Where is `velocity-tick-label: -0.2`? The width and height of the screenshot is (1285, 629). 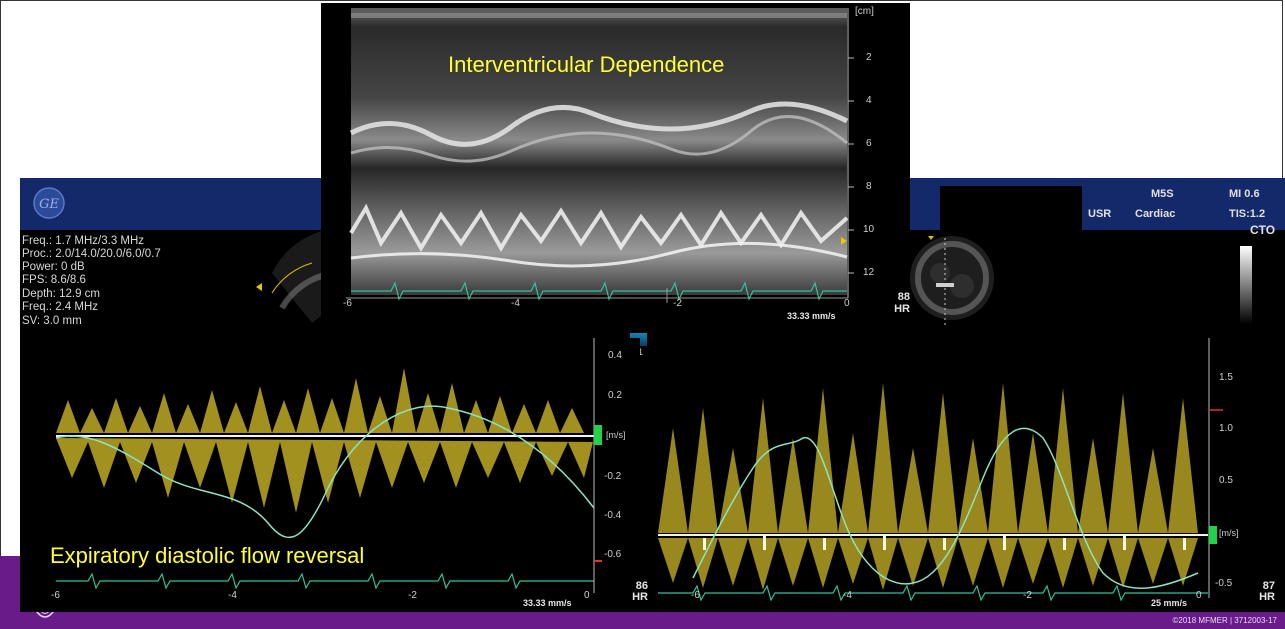
velocity-tick-label: -0.2 is located at coordinates (613, 476).